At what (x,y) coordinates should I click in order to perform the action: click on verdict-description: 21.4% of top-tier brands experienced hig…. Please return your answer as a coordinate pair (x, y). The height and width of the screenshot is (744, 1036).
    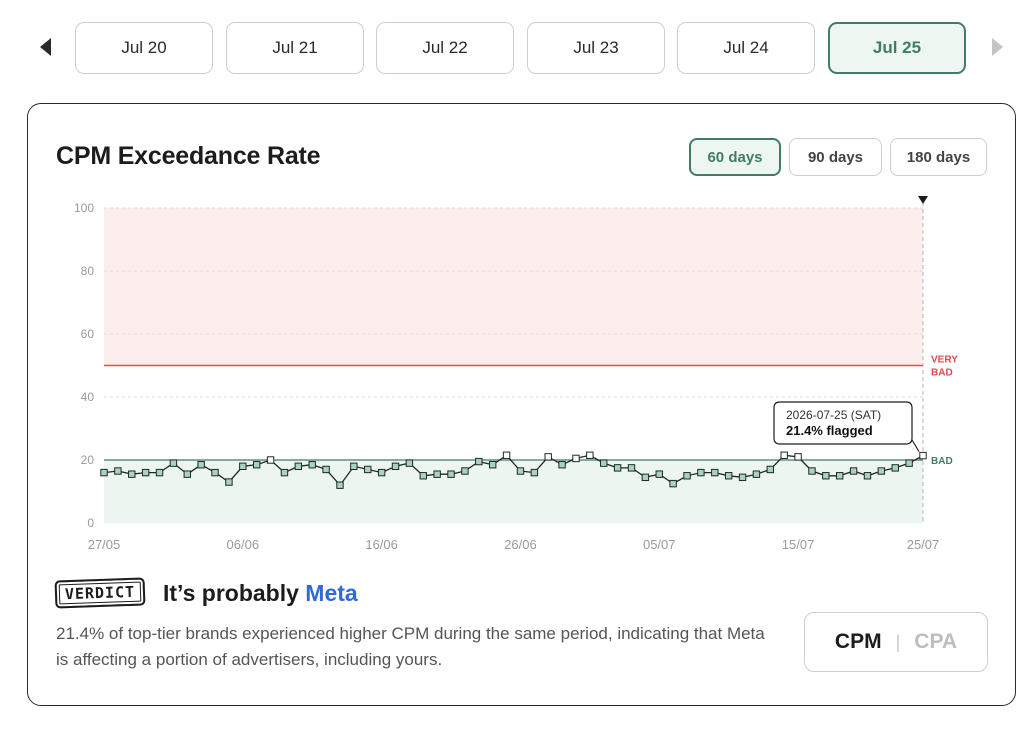
    Looking at the image, I should click on (410, 646).